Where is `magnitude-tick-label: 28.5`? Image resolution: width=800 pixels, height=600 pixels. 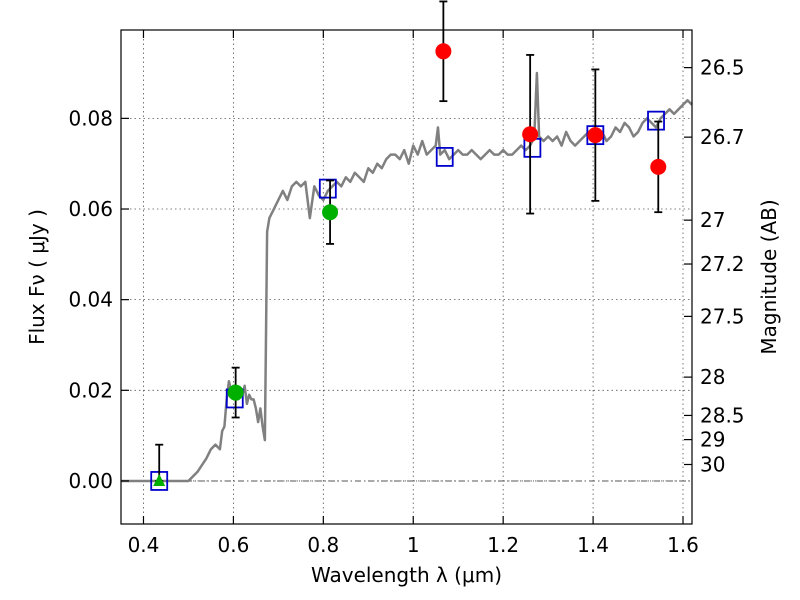 magnitude-tick-label: 28.5 is located at coordinates (722, 415).